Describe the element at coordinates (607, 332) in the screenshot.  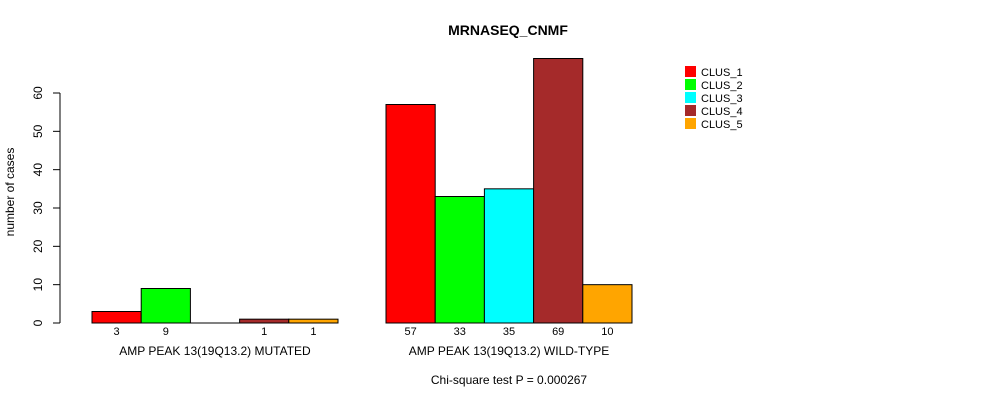
I see `bar-count-label: 10` at that location.